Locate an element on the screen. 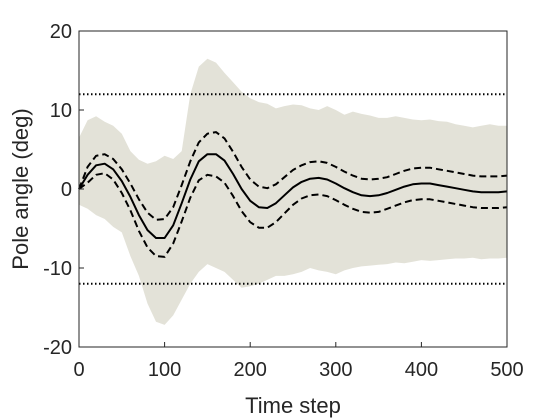 This screenshot has width=560, height=420. x-axis-ticks: 0 100 200 300 400 500 is located at coordinates (298, 361).